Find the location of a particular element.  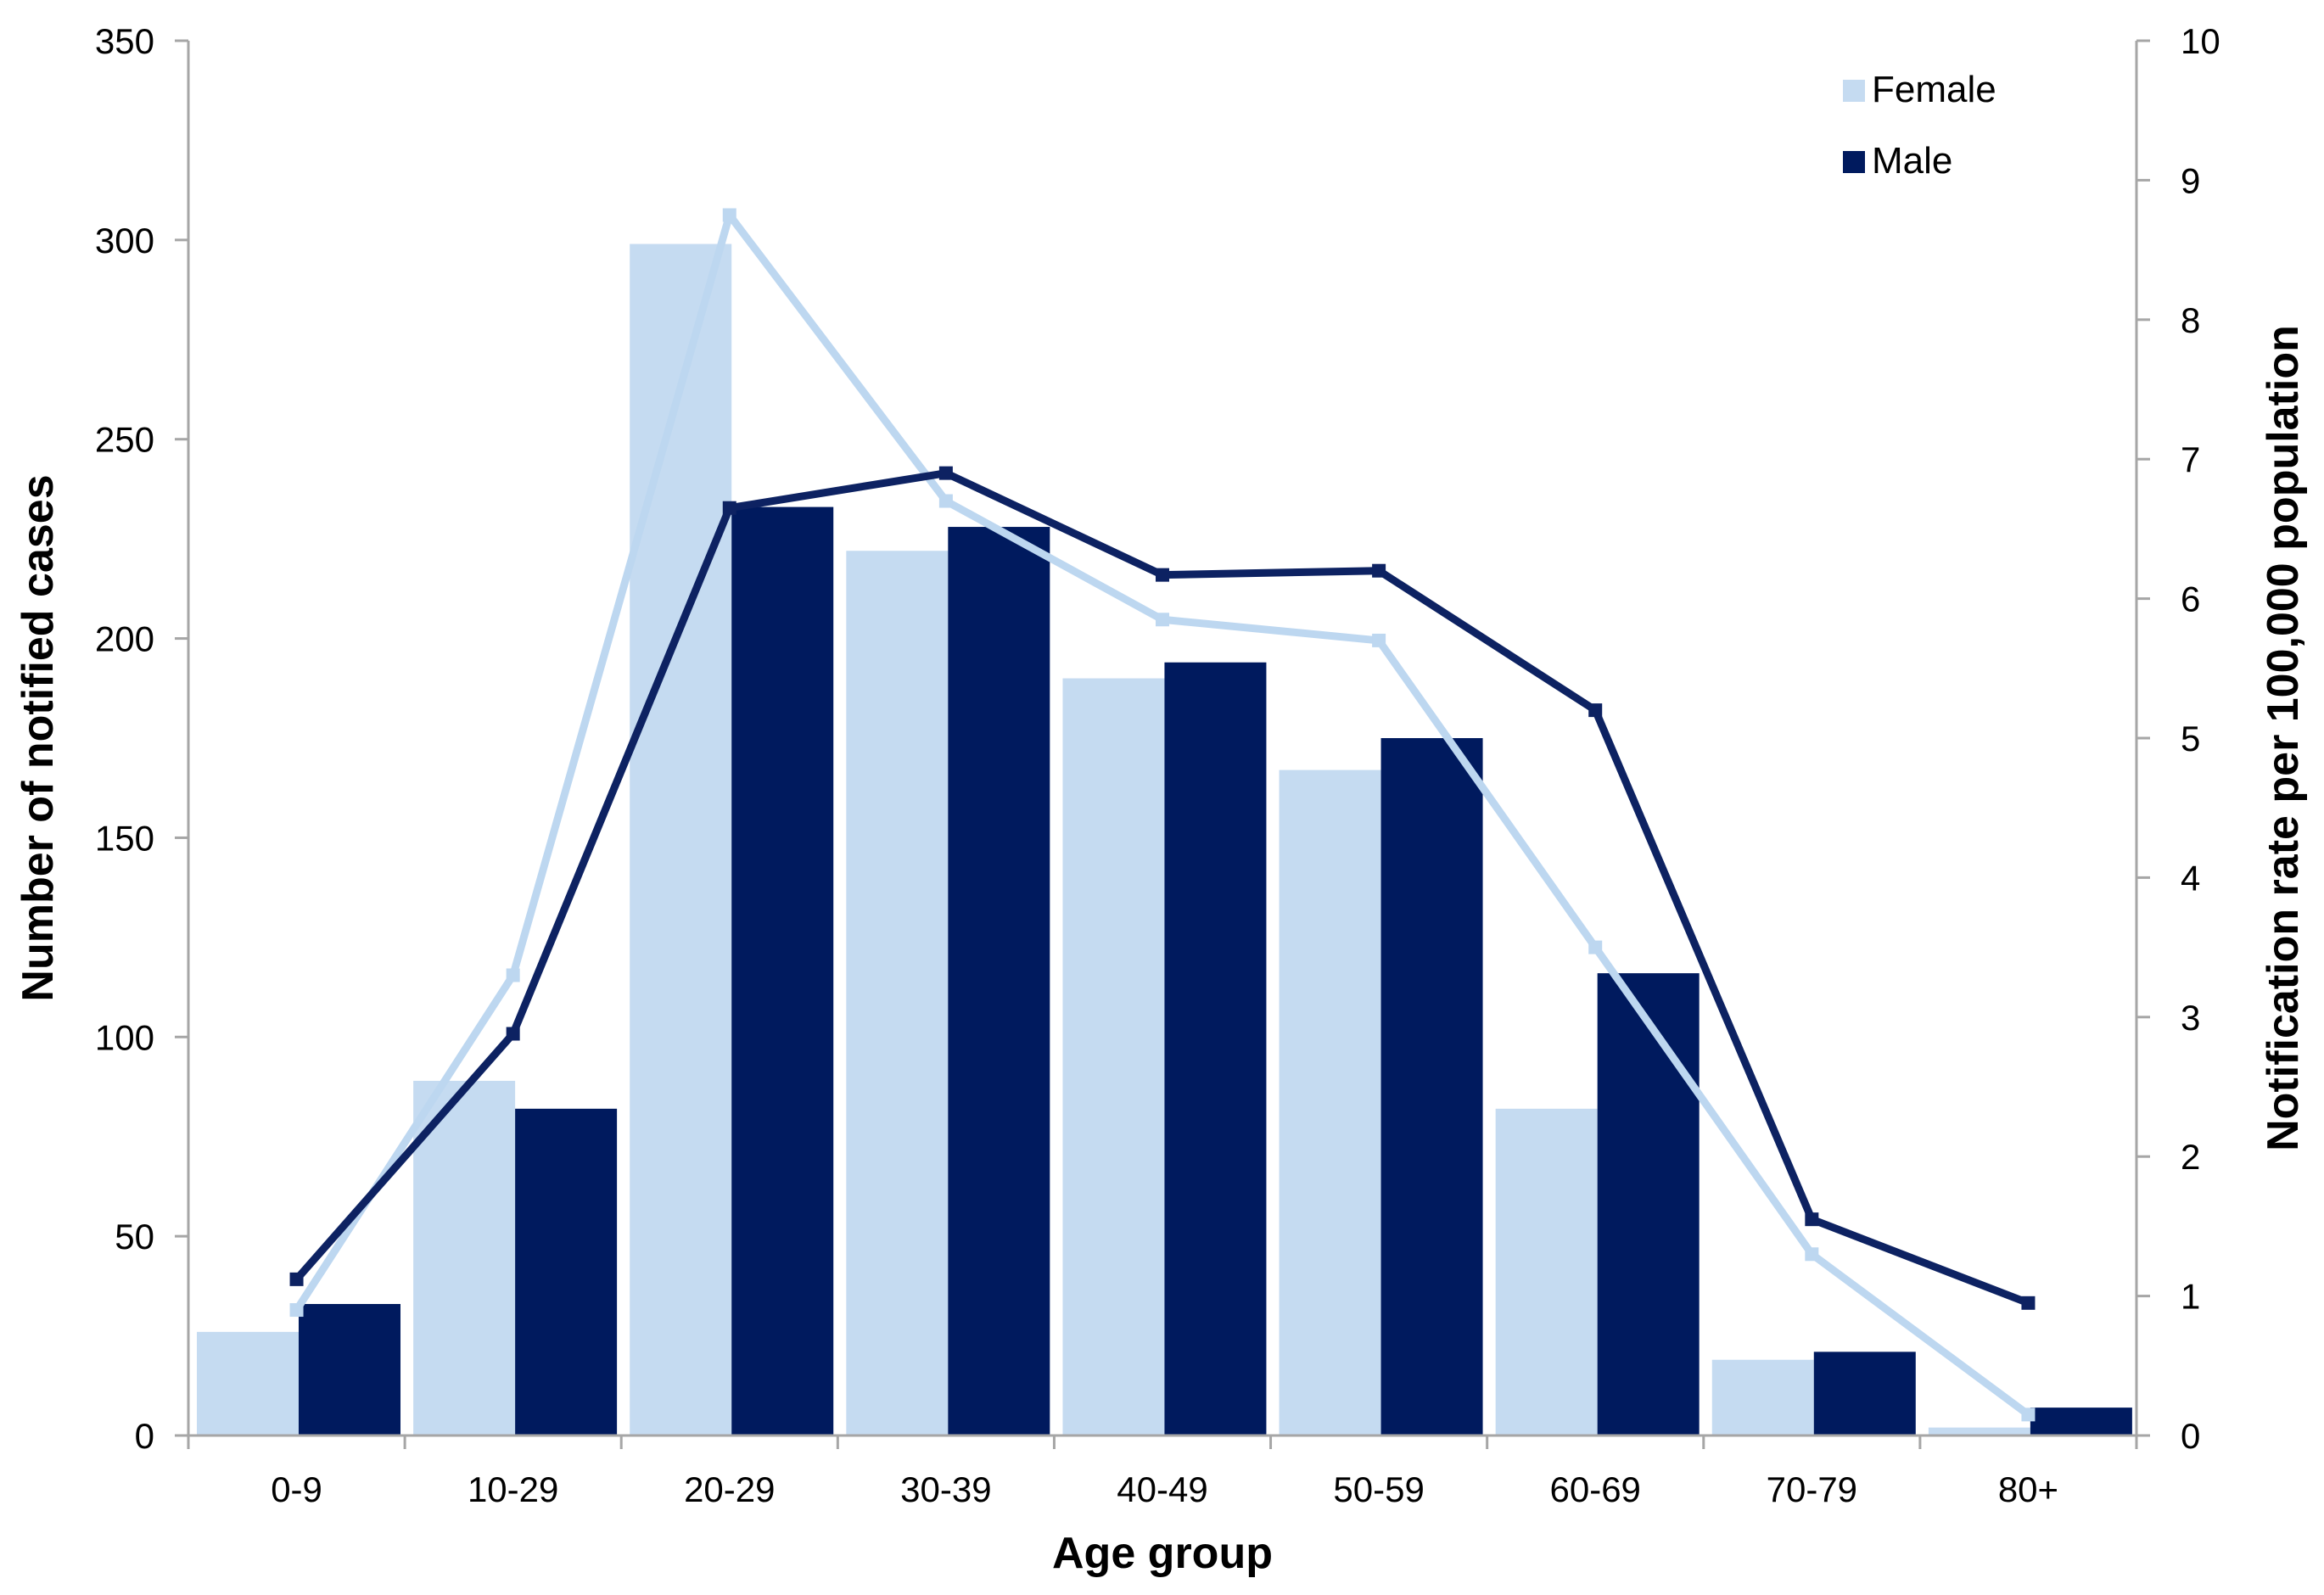

y-tick-label: 250 is located at coordinates (124, 440).